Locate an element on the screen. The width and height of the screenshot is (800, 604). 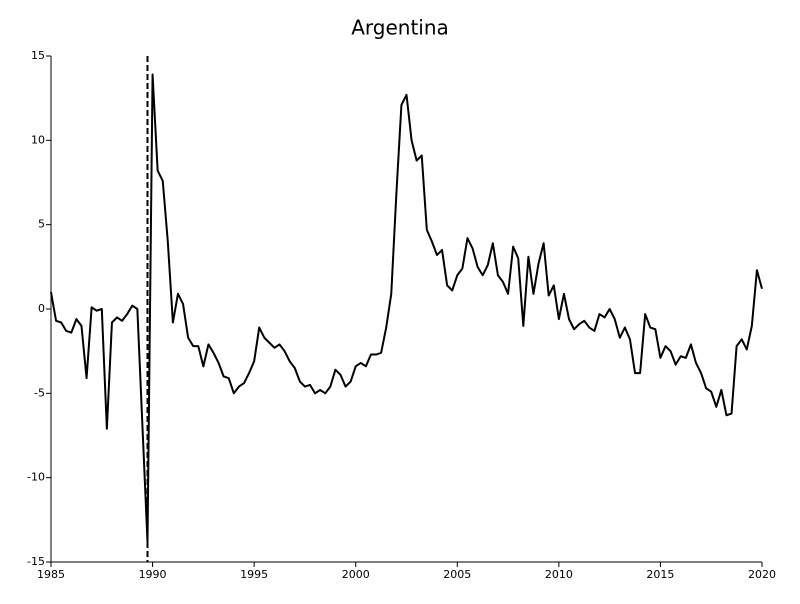
x-tick-label: 1995 is located at coordinates (254, 574).